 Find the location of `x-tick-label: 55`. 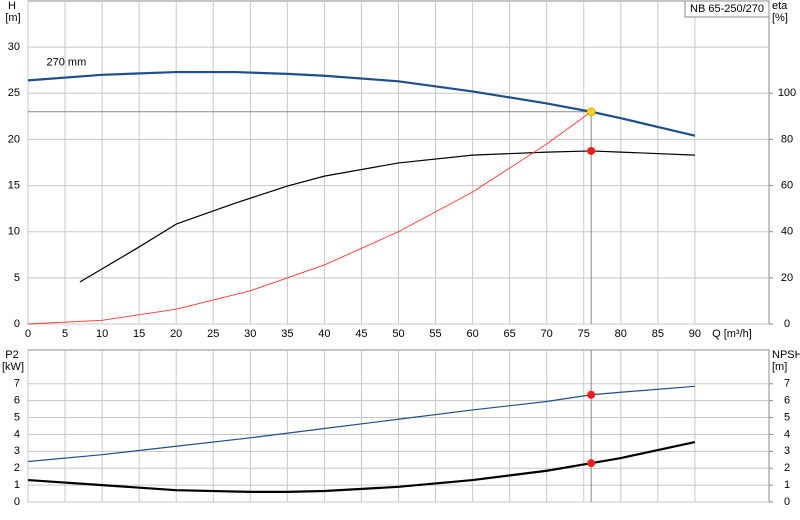

x-tick-label: 55 is located at coordinates (435, 334).